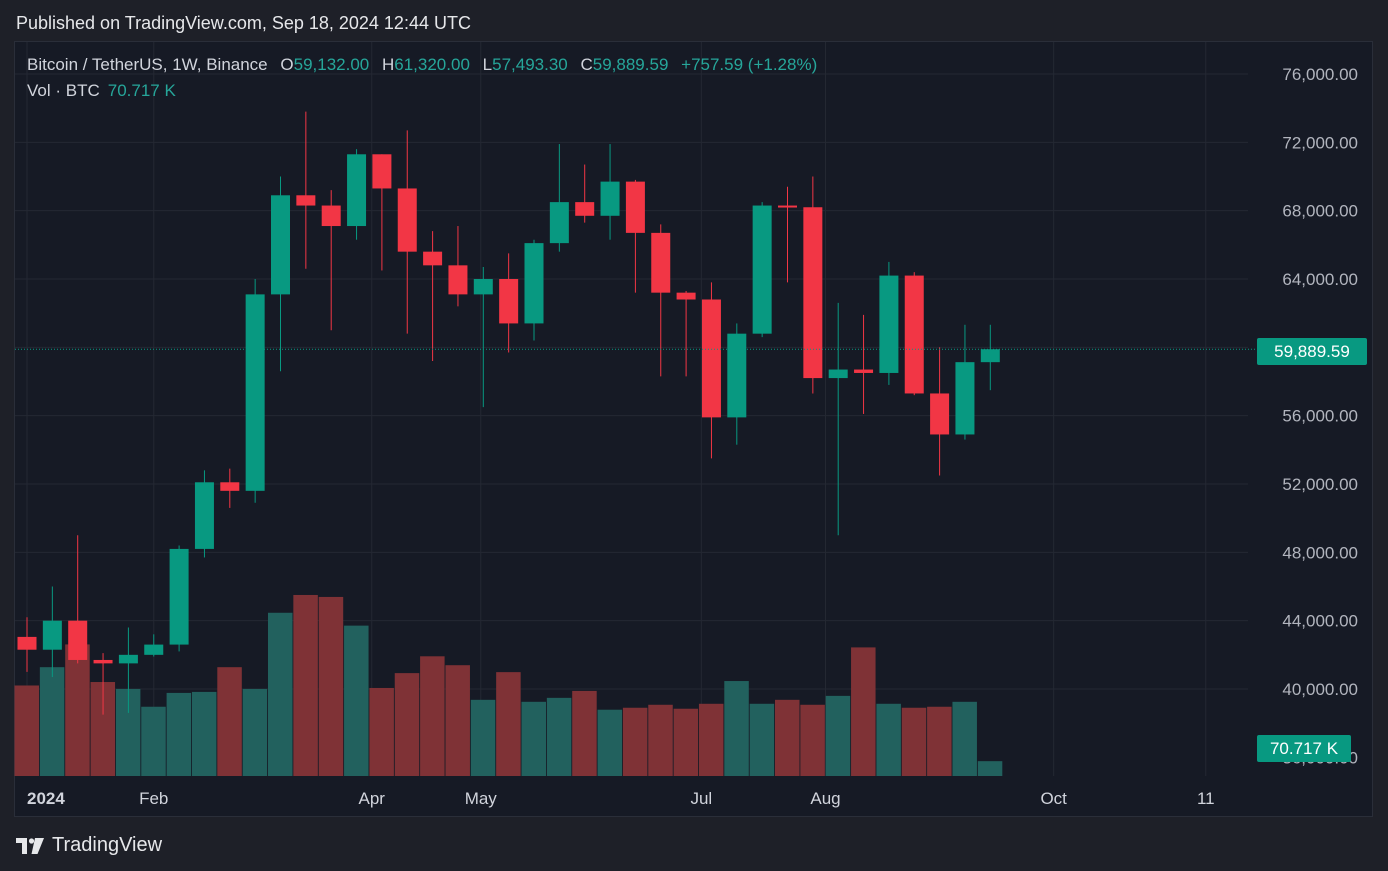 The image size is (1388, 871). Describe the element at coordinates (107, 845) in the screenshot. I see `brand-name: TradingView` at that location.